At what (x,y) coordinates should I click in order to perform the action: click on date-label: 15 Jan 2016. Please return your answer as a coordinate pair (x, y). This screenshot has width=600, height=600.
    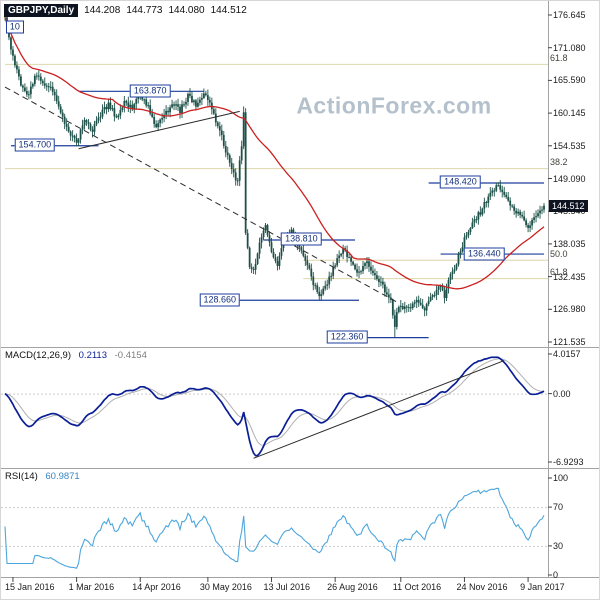
    Looking at the image, I should click on (29, 587).